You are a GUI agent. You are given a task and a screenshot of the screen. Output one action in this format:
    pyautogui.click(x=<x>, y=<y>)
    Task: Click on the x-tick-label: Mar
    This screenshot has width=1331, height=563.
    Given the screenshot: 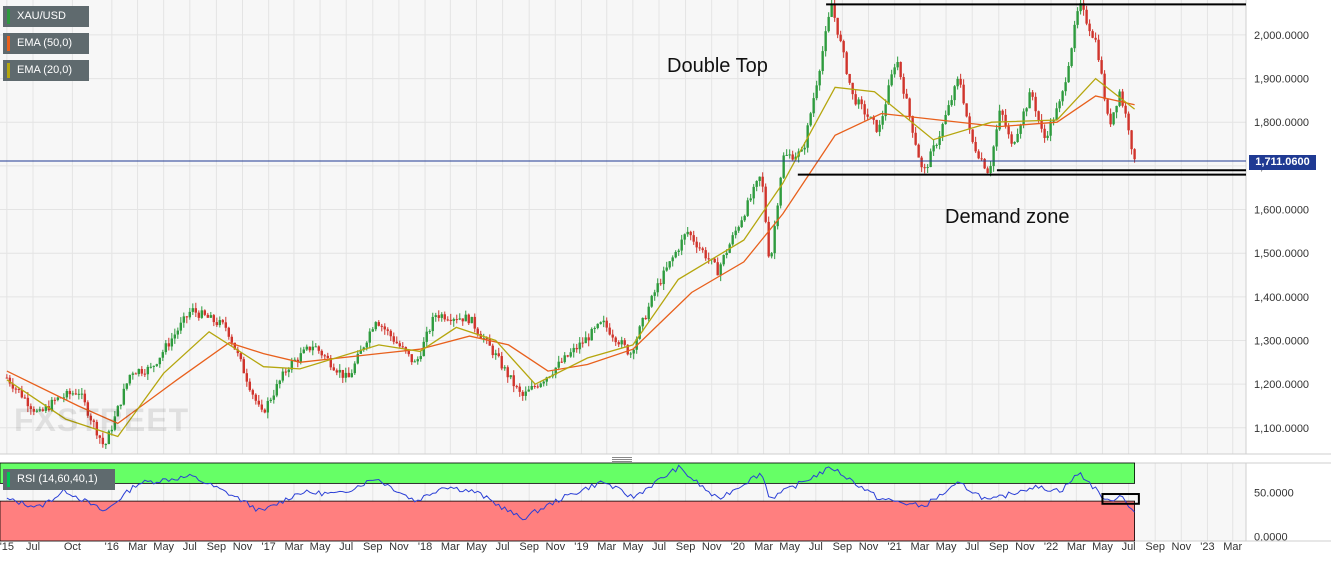 What is the action you would take?
    pyautogui.click(x=606, y=547)
    